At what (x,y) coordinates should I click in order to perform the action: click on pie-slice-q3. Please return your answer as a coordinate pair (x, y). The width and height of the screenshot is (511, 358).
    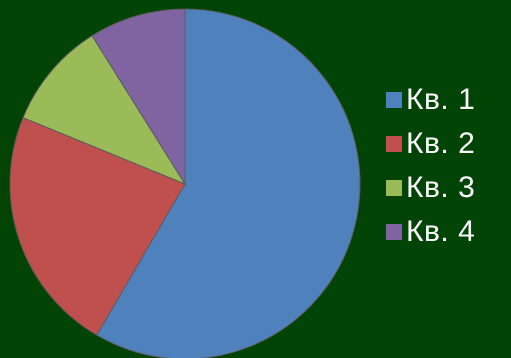
    Looking at the image, I should click on (104, 110).